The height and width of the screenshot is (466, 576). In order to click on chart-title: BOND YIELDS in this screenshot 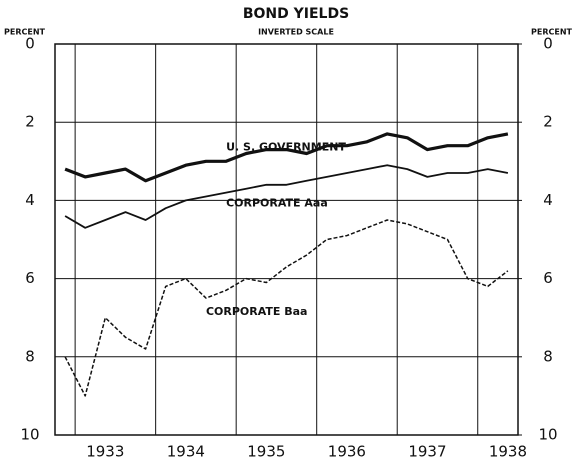, I will do `click(296, 14)`.